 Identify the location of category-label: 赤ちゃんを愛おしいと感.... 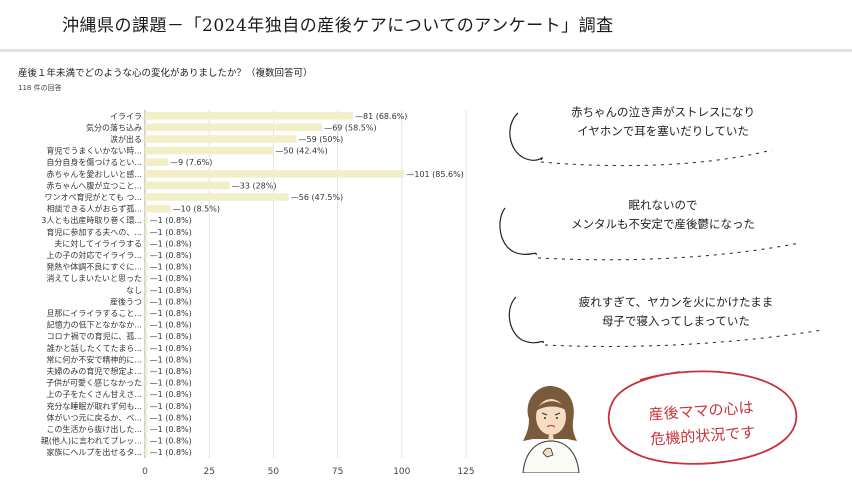
(94, 174).